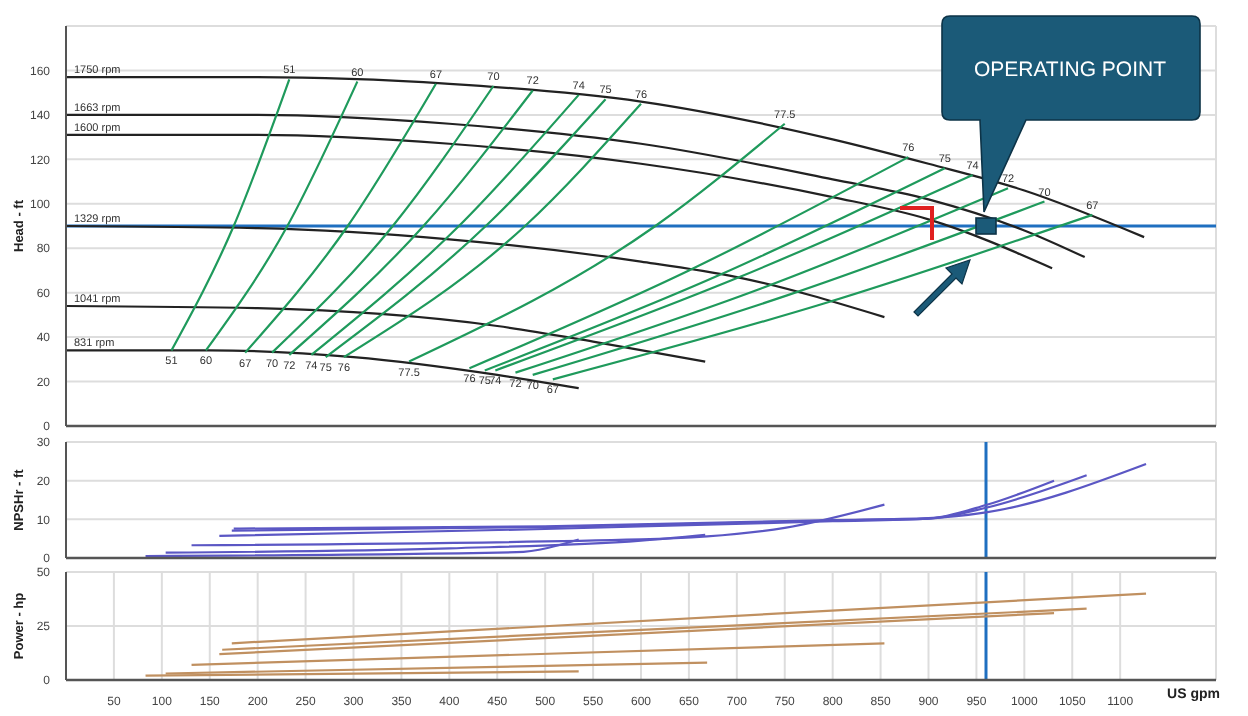  I want to click on annotation: OPERATING POINT, so click(1070, 70).